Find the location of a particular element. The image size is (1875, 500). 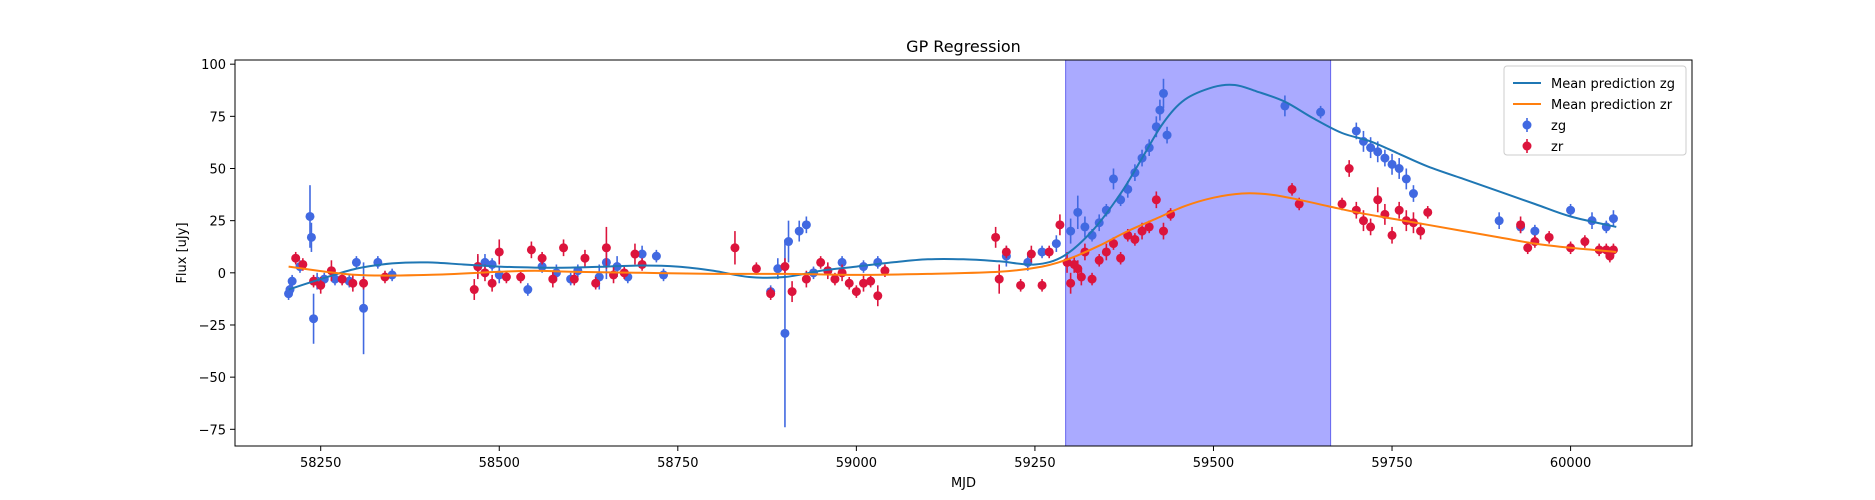

legend-box is located at coordinates (1595, 110).